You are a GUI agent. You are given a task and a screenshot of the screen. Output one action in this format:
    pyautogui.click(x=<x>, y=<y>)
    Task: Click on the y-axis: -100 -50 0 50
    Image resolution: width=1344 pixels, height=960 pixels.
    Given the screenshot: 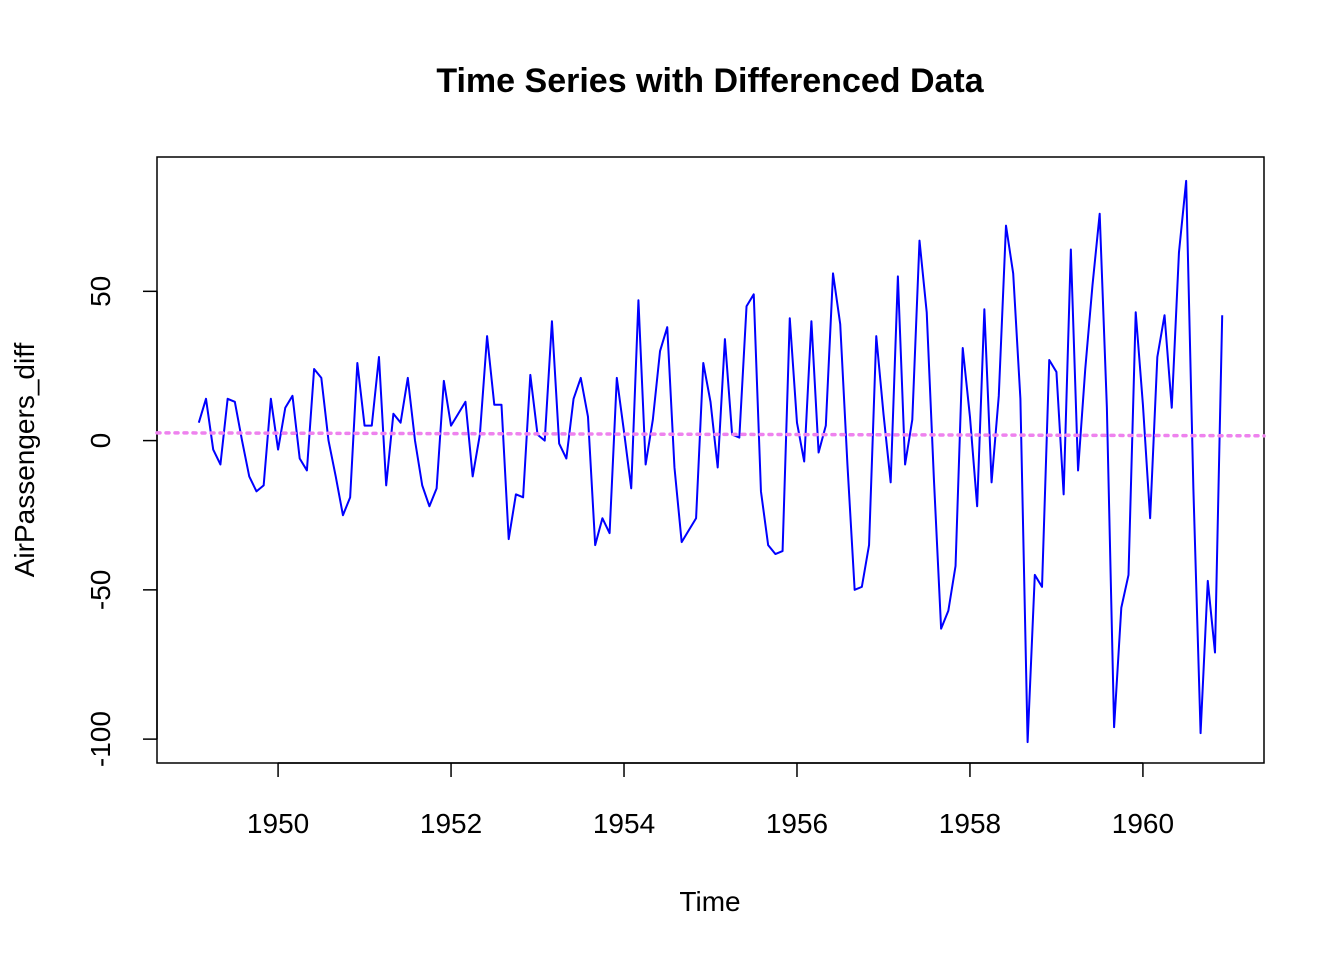 What is the action you would take?
    pyautogui.click(x=121, y=521)
    